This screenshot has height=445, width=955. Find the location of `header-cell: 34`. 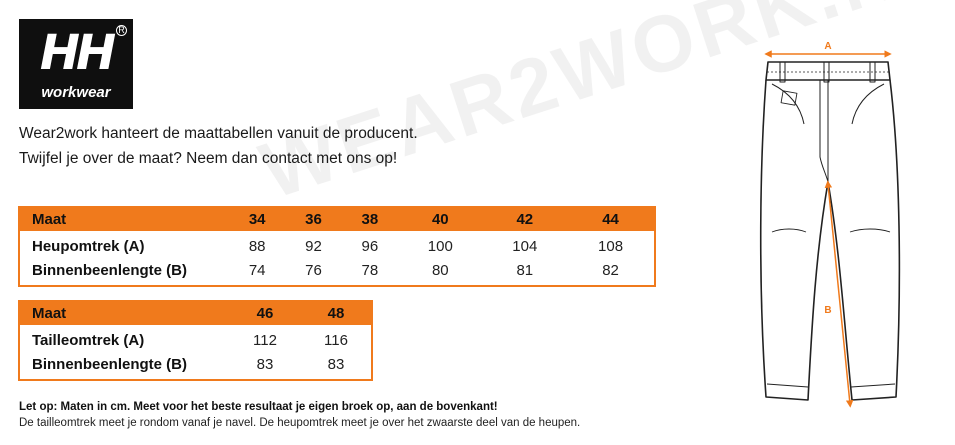

header-cell: 34 is located at coordinates (257, 219).